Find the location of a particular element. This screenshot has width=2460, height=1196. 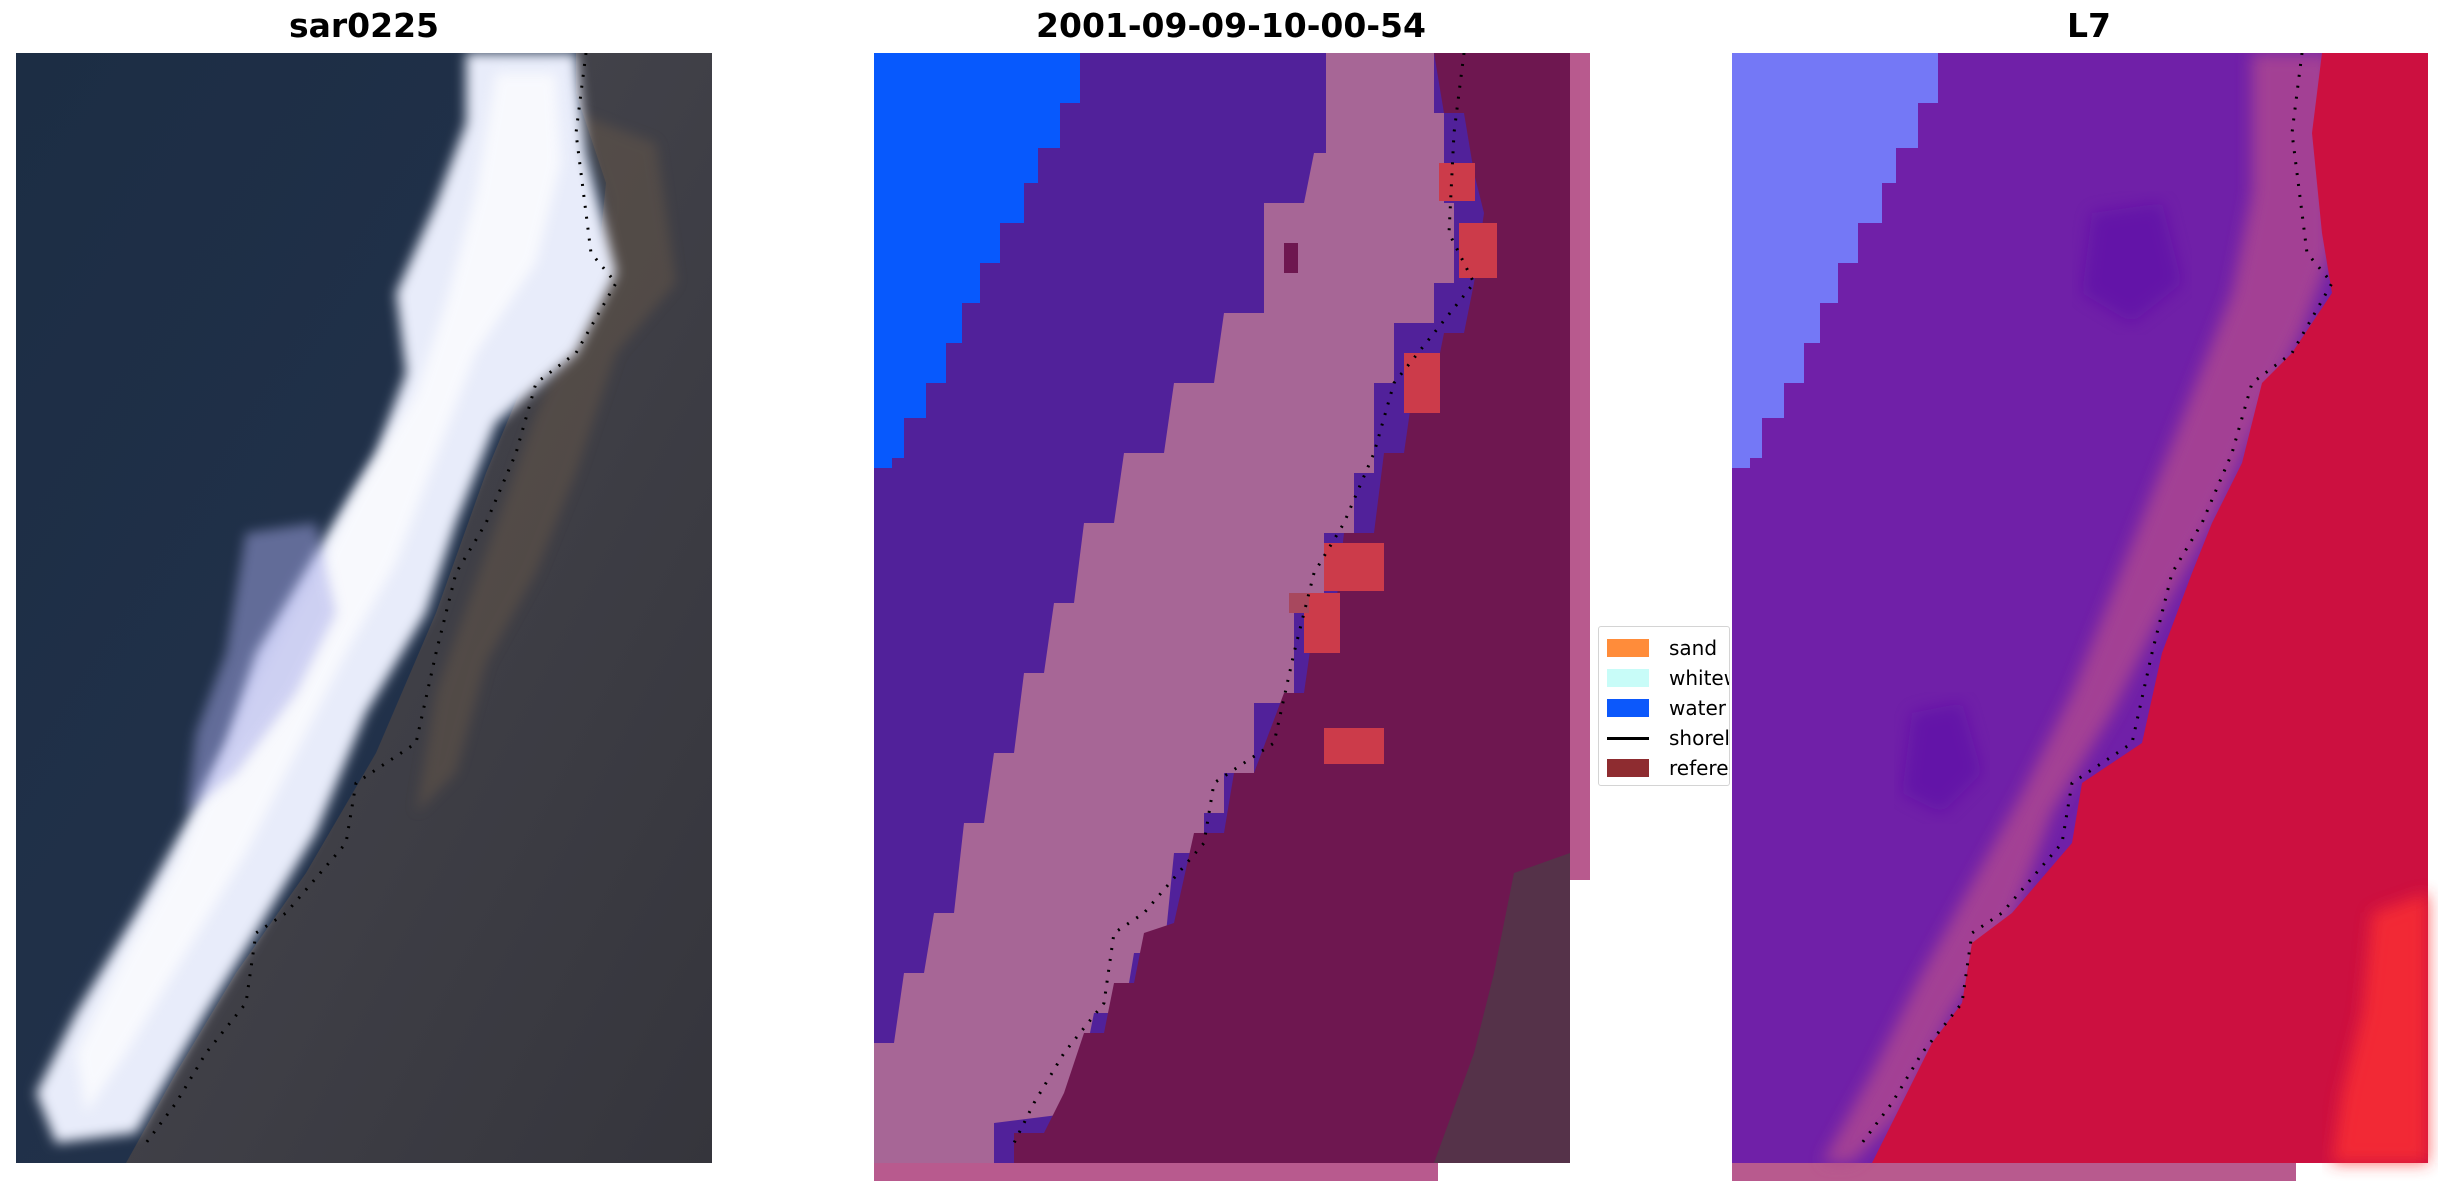

legend-item-sand: sand is located at coordinates (1668, 648).